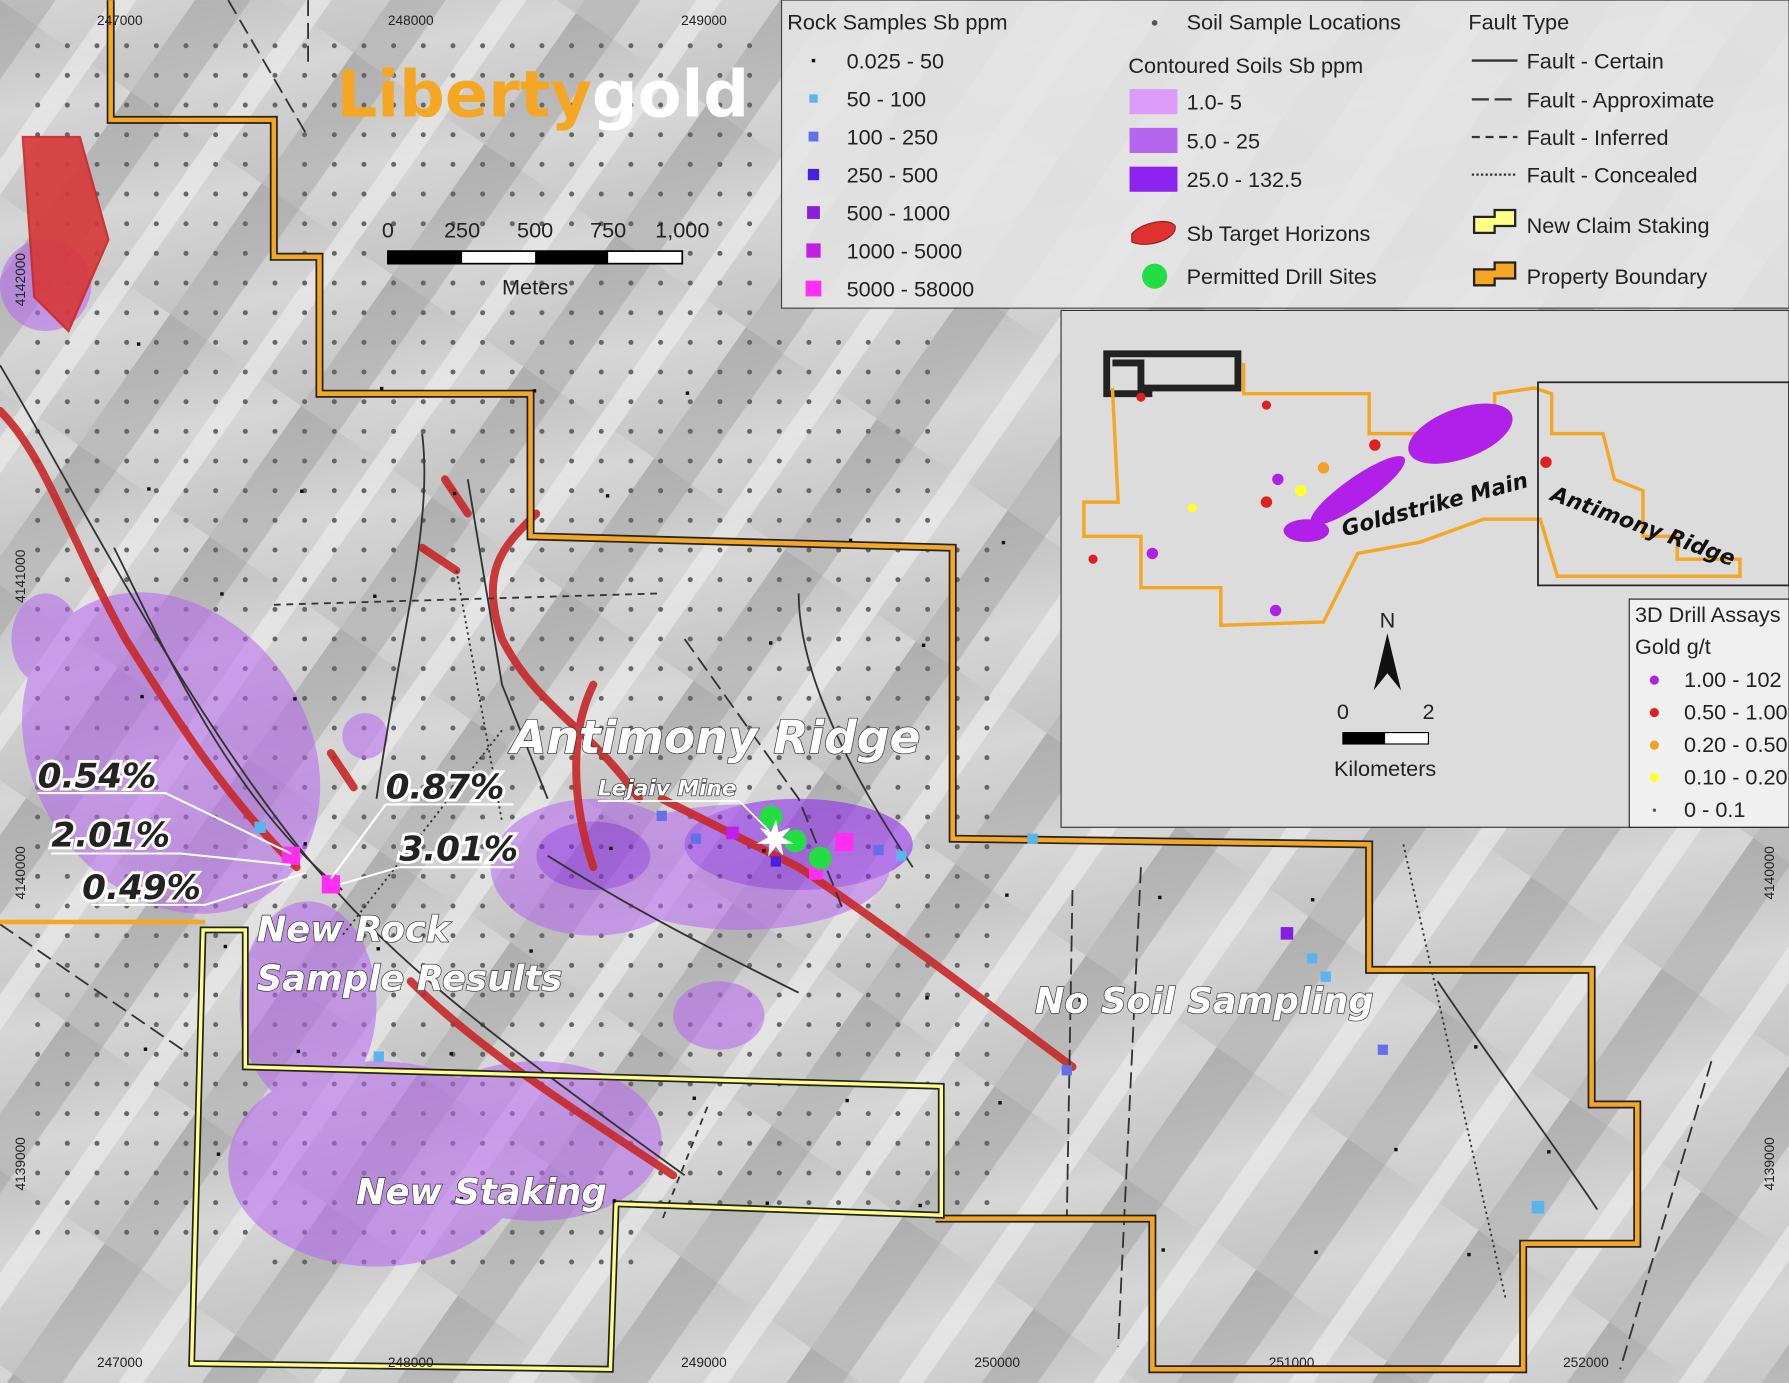 This screenshot has width=1789, height=1383. What do you see at coordinates (1245, 179) in the screenshot?
I see `soil-legend-label: 25.0 - 132.5` at bounding box center [1245, 179].